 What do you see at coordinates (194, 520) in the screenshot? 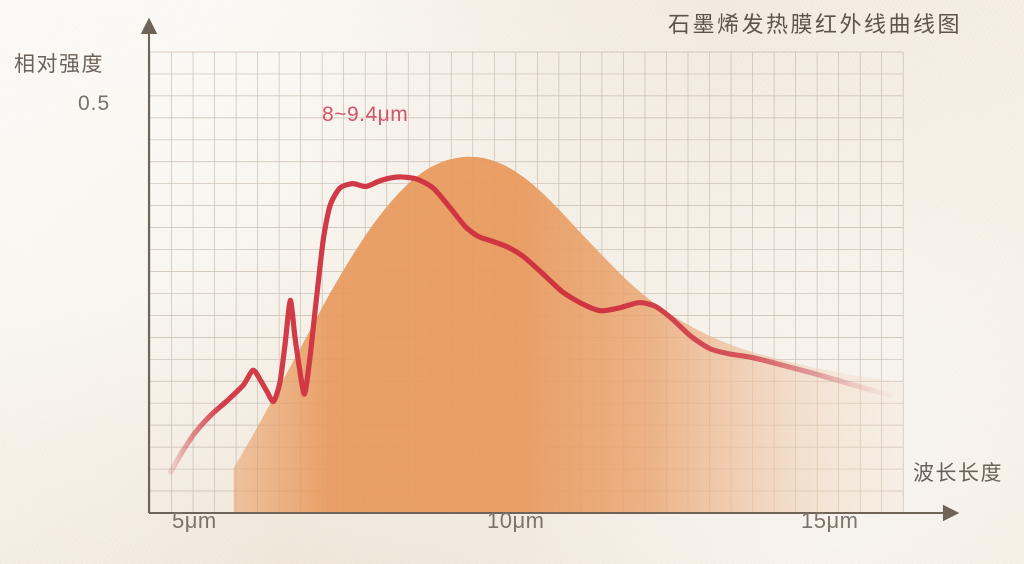
I see `x-axis-tick-label-5um: 5μm` at bounding box center [194, 520].